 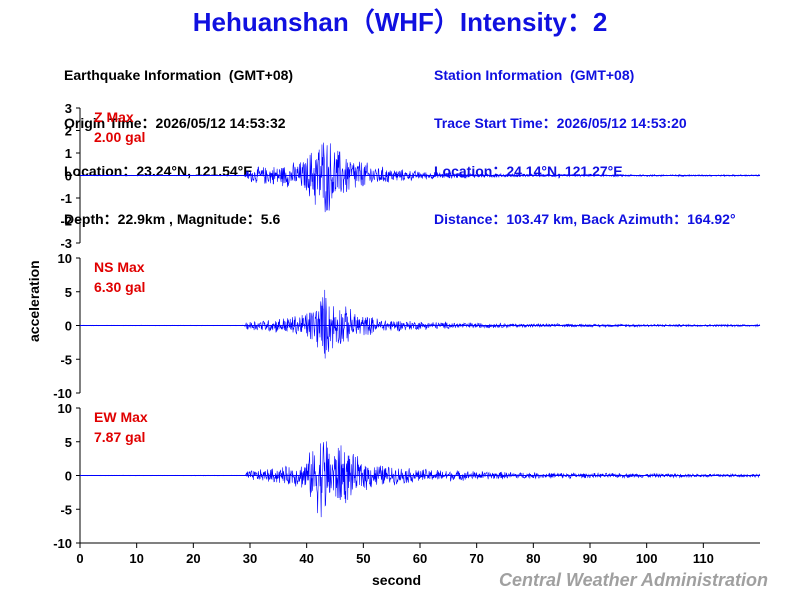 What do you see at coordinates (68, 153) in the screenshot?
I see `y-tick-label: 1` at bounding box center [68, 153].